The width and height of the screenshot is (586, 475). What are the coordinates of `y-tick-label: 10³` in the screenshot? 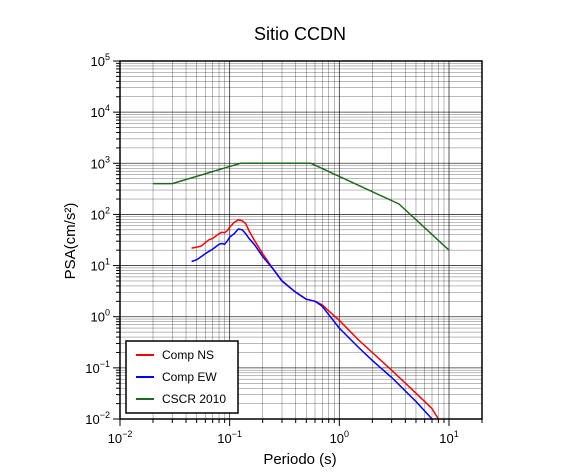 It's located at (100, 162).